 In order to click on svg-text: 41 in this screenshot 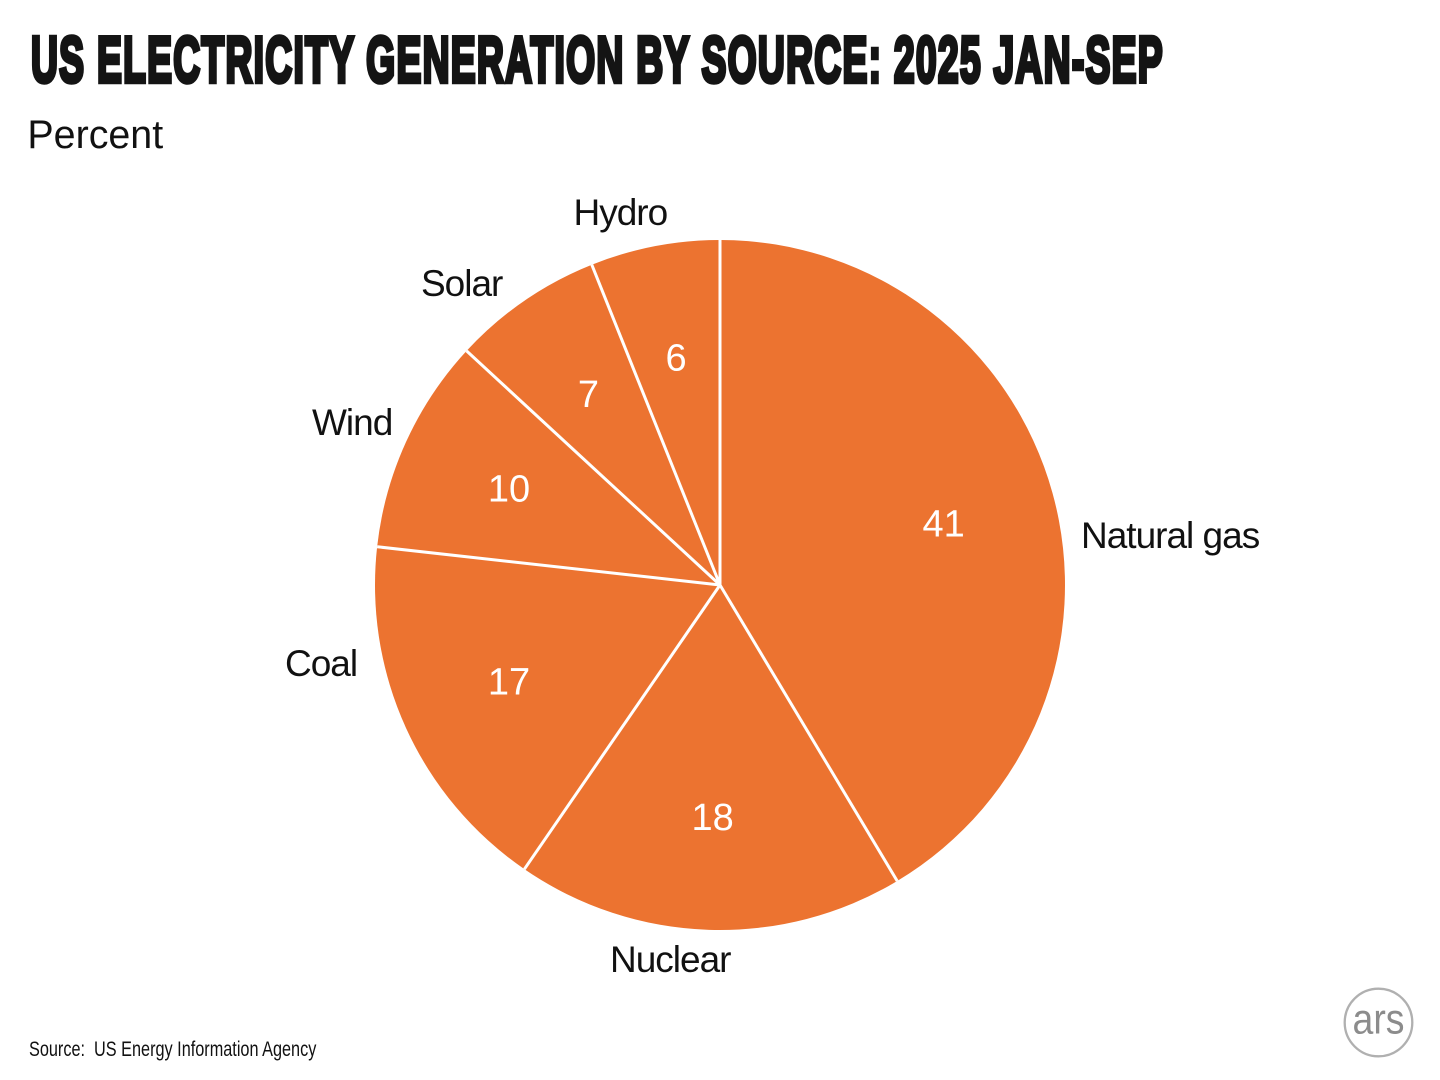, I will do `click(943, 524)`.